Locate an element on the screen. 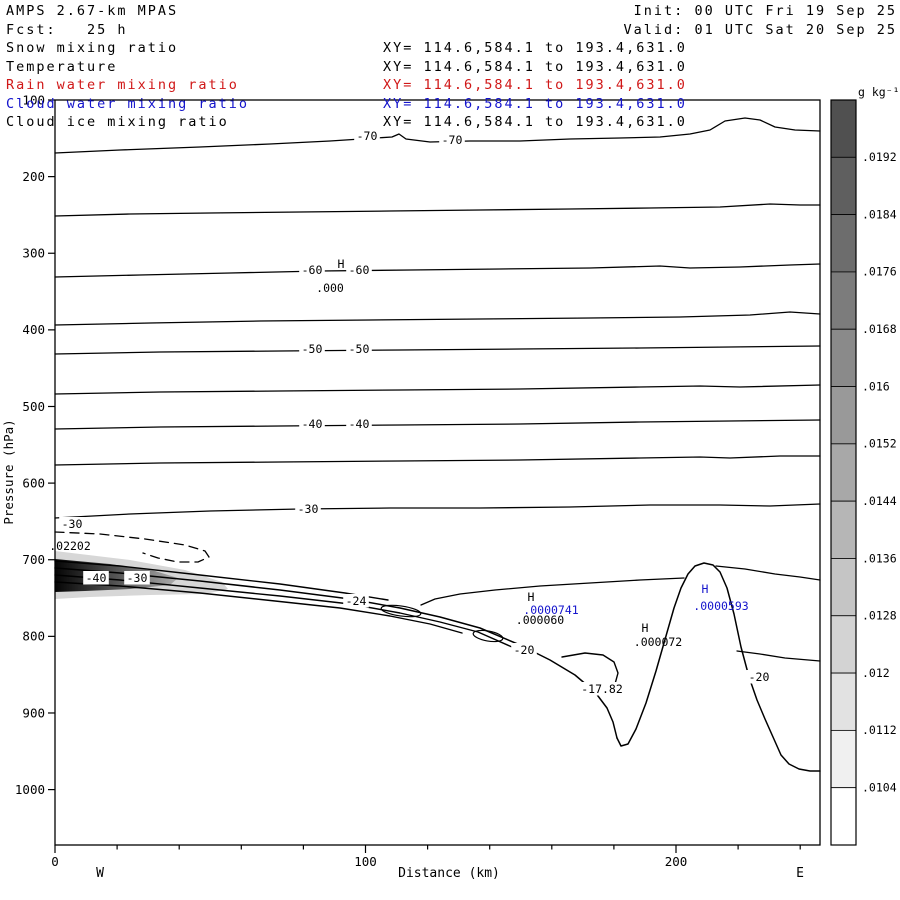  contour-label: .000060 is located at coordinates (540, 620).